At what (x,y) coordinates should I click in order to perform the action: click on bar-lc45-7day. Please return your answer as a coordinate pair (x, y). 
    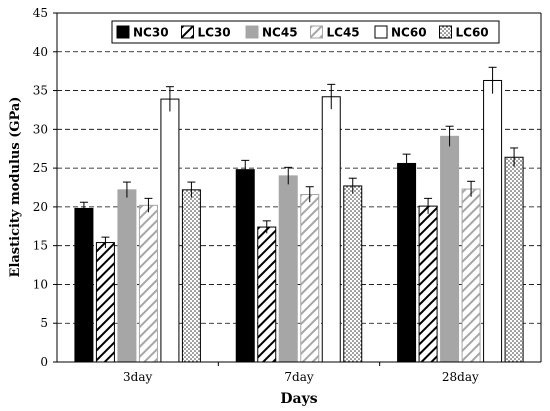
    Looking at the image, I should click on (310, 278).